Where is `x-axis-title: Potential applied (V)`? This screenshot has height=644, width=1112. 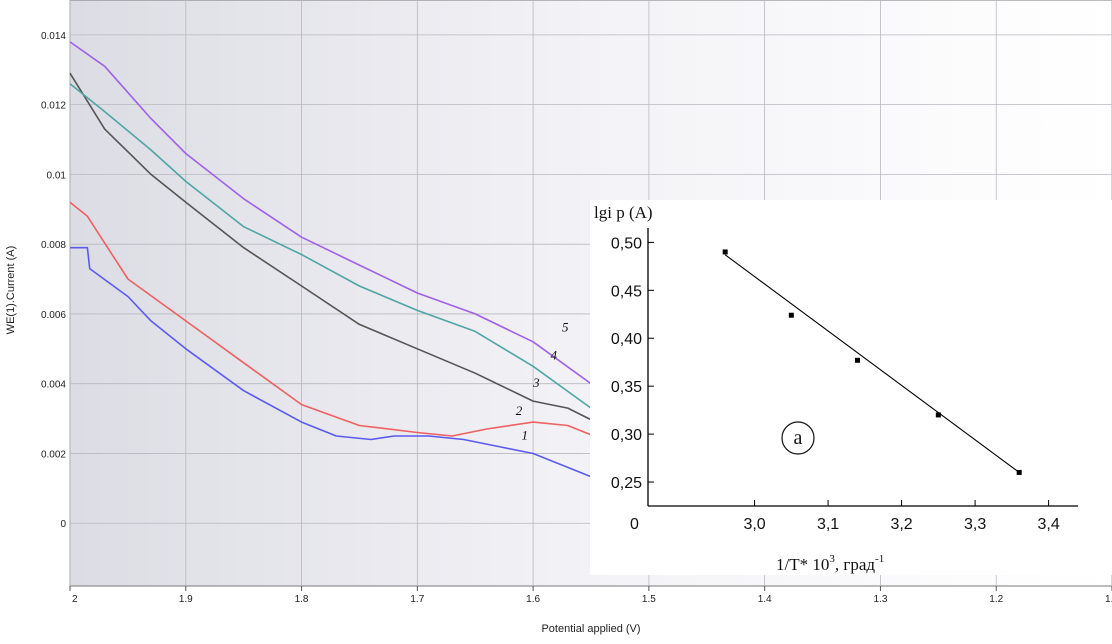
x-axis-title: Potential applied (V) is located at coordinates (590, 629).